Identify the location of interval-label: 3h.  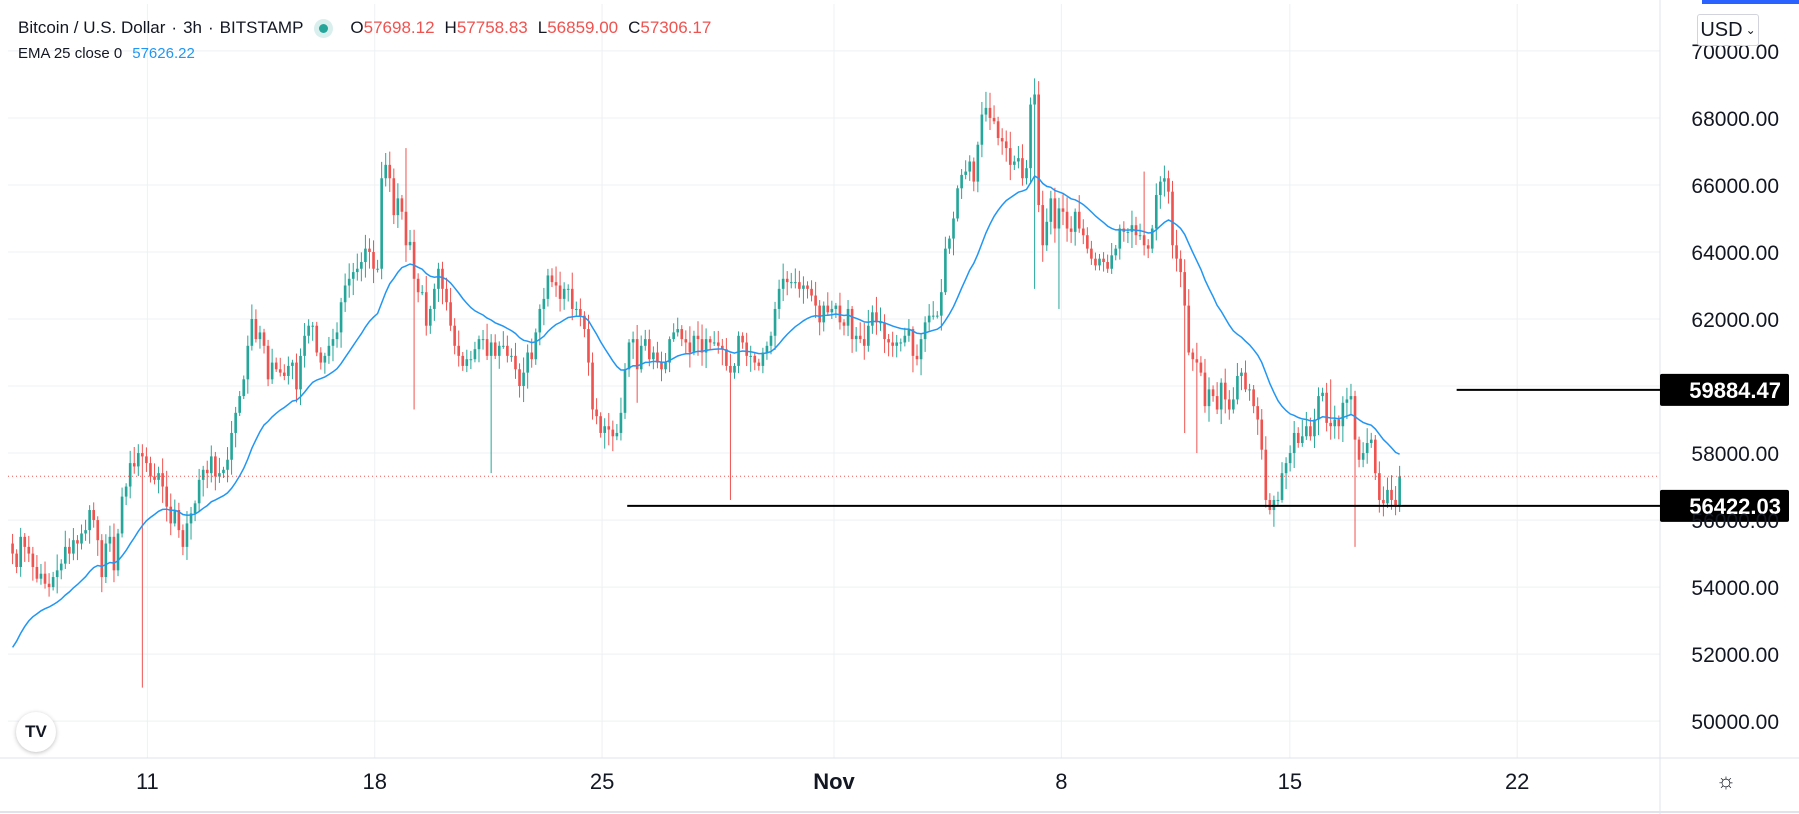
(192, 27).